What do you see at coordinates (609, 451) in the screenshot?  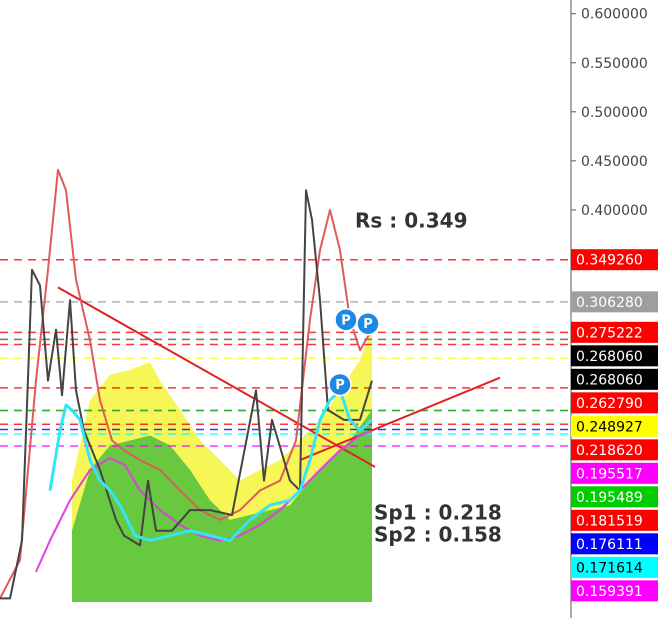 I see `level-label: 0.218620` at bounding box center [609, 451].